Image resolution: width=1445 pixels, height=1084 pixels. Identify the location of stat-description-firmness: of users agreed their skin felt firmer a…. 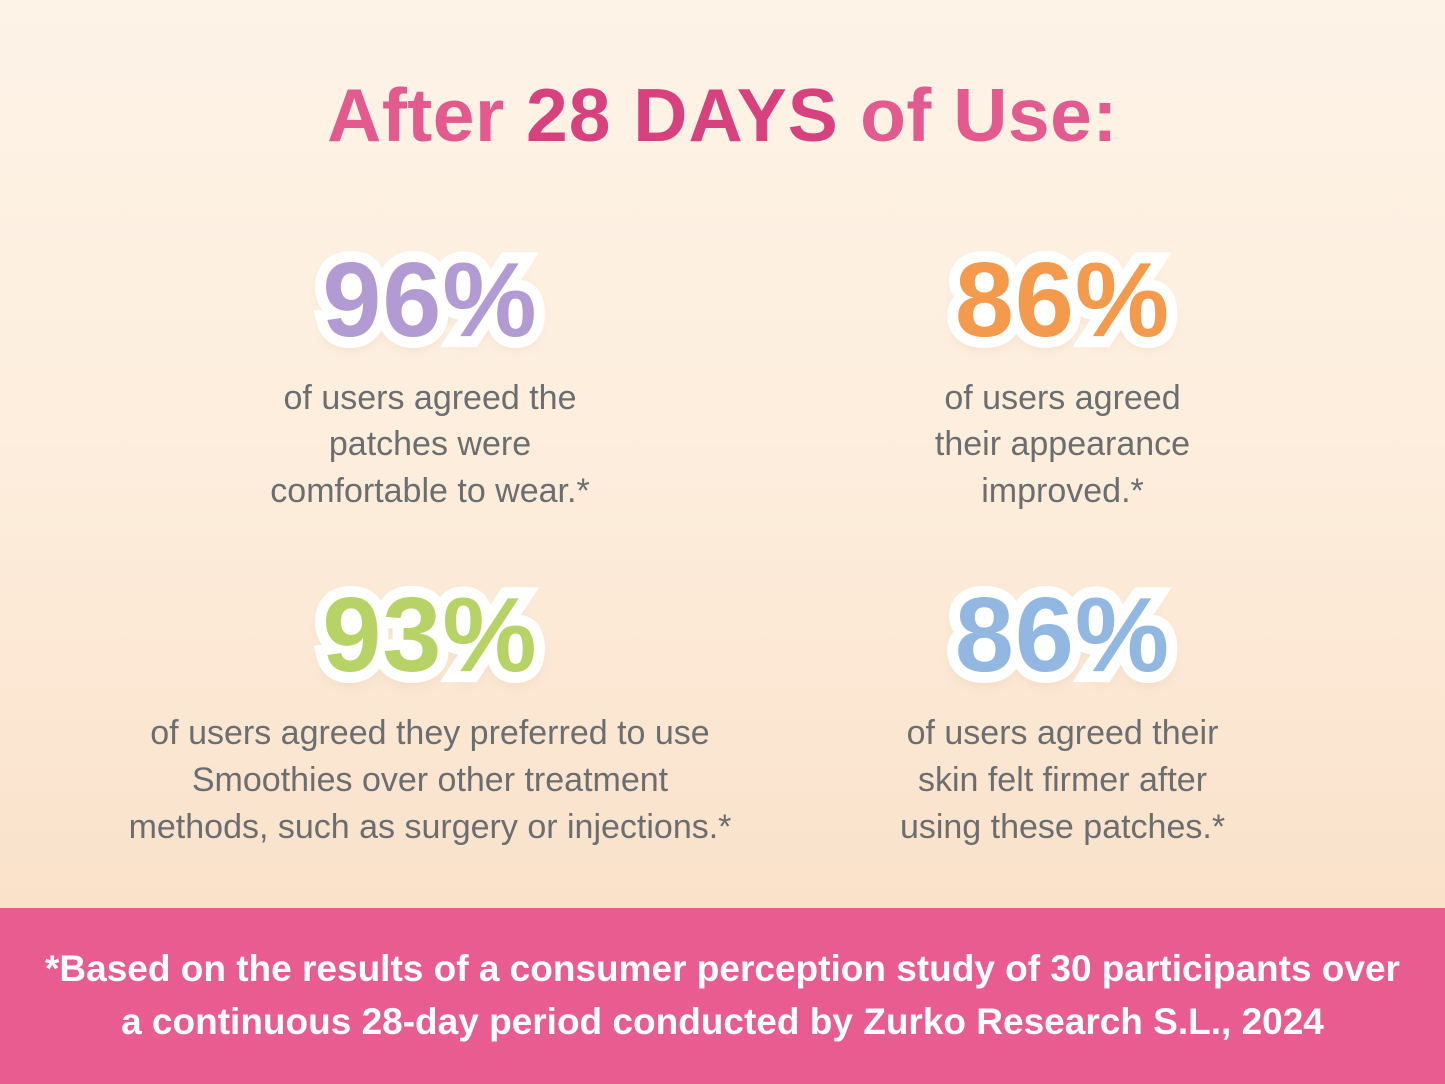
(1062, 780).